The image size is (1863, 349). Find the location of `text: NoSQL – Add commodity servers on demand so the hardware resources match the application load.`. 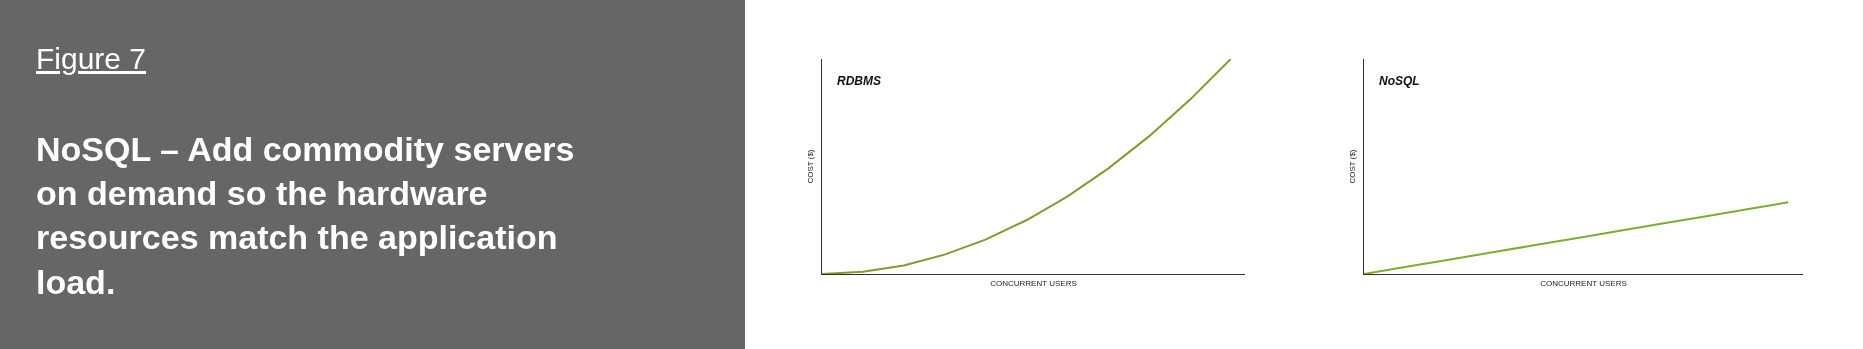

text: NoSQL – Add commodity servers on demand so the hardware resources match the application load. is located at coordinates (305, 215).